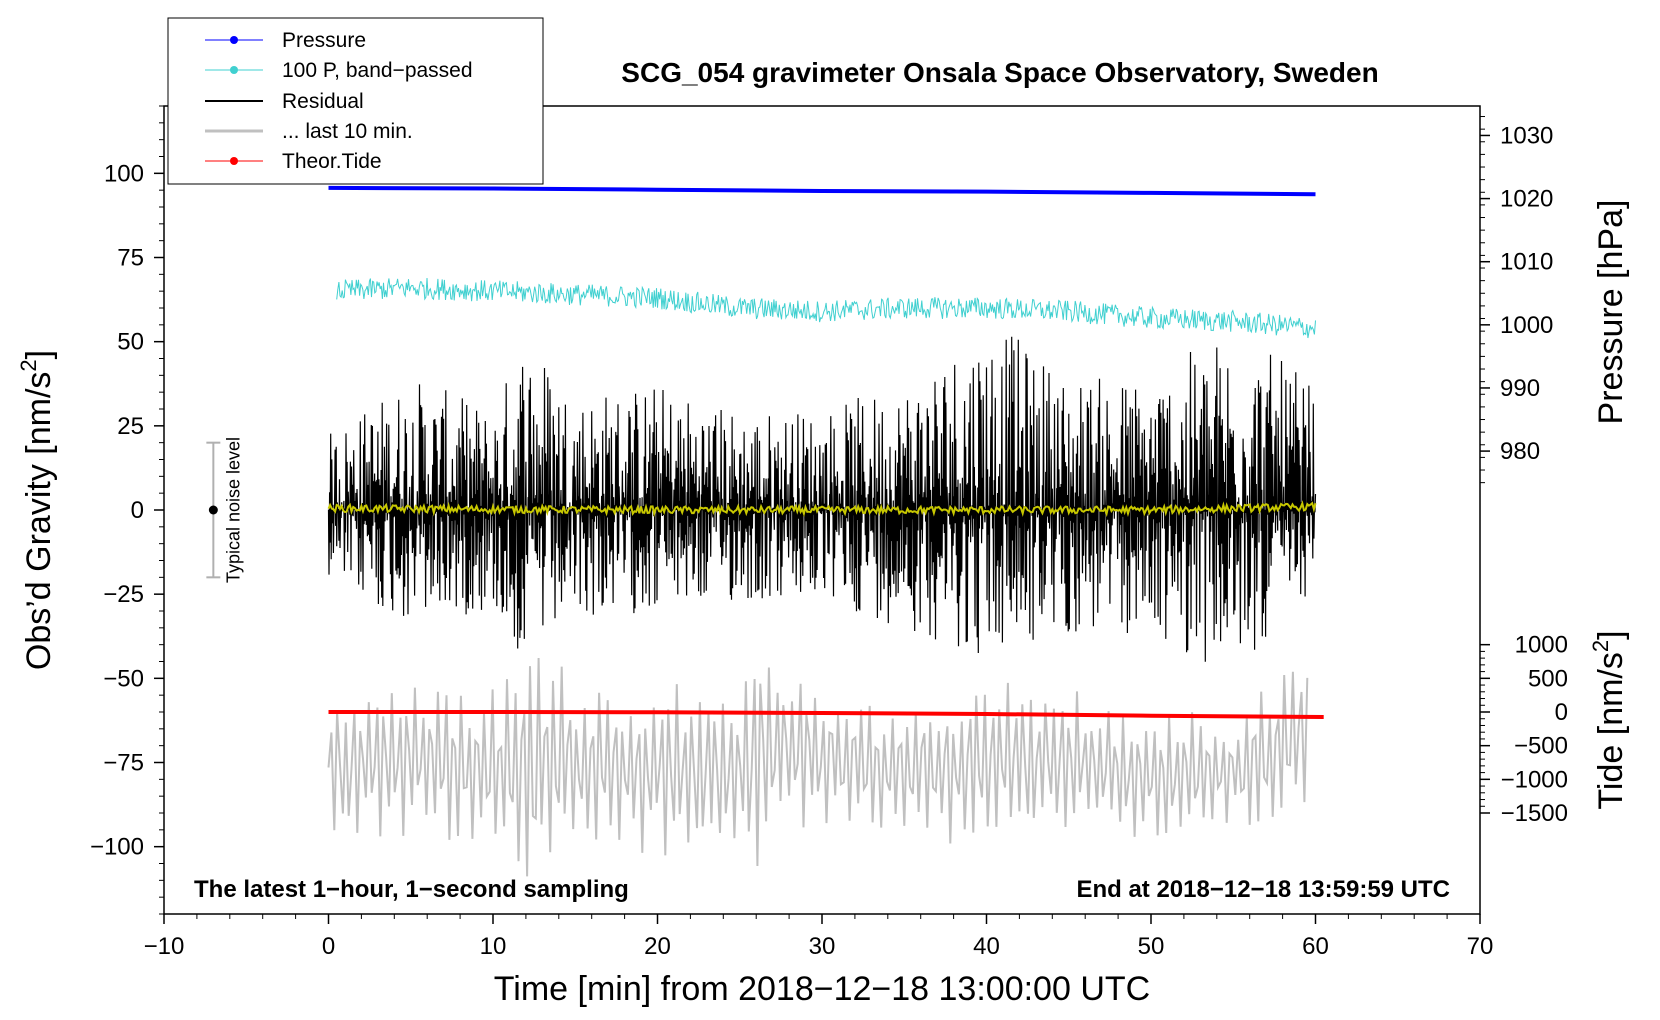 The width and height of the screenshot is (1660, 1020). Describe the element at coordinates (1534, 813) in the screenshot. I see `tide-tick-label: −1500` at that location.